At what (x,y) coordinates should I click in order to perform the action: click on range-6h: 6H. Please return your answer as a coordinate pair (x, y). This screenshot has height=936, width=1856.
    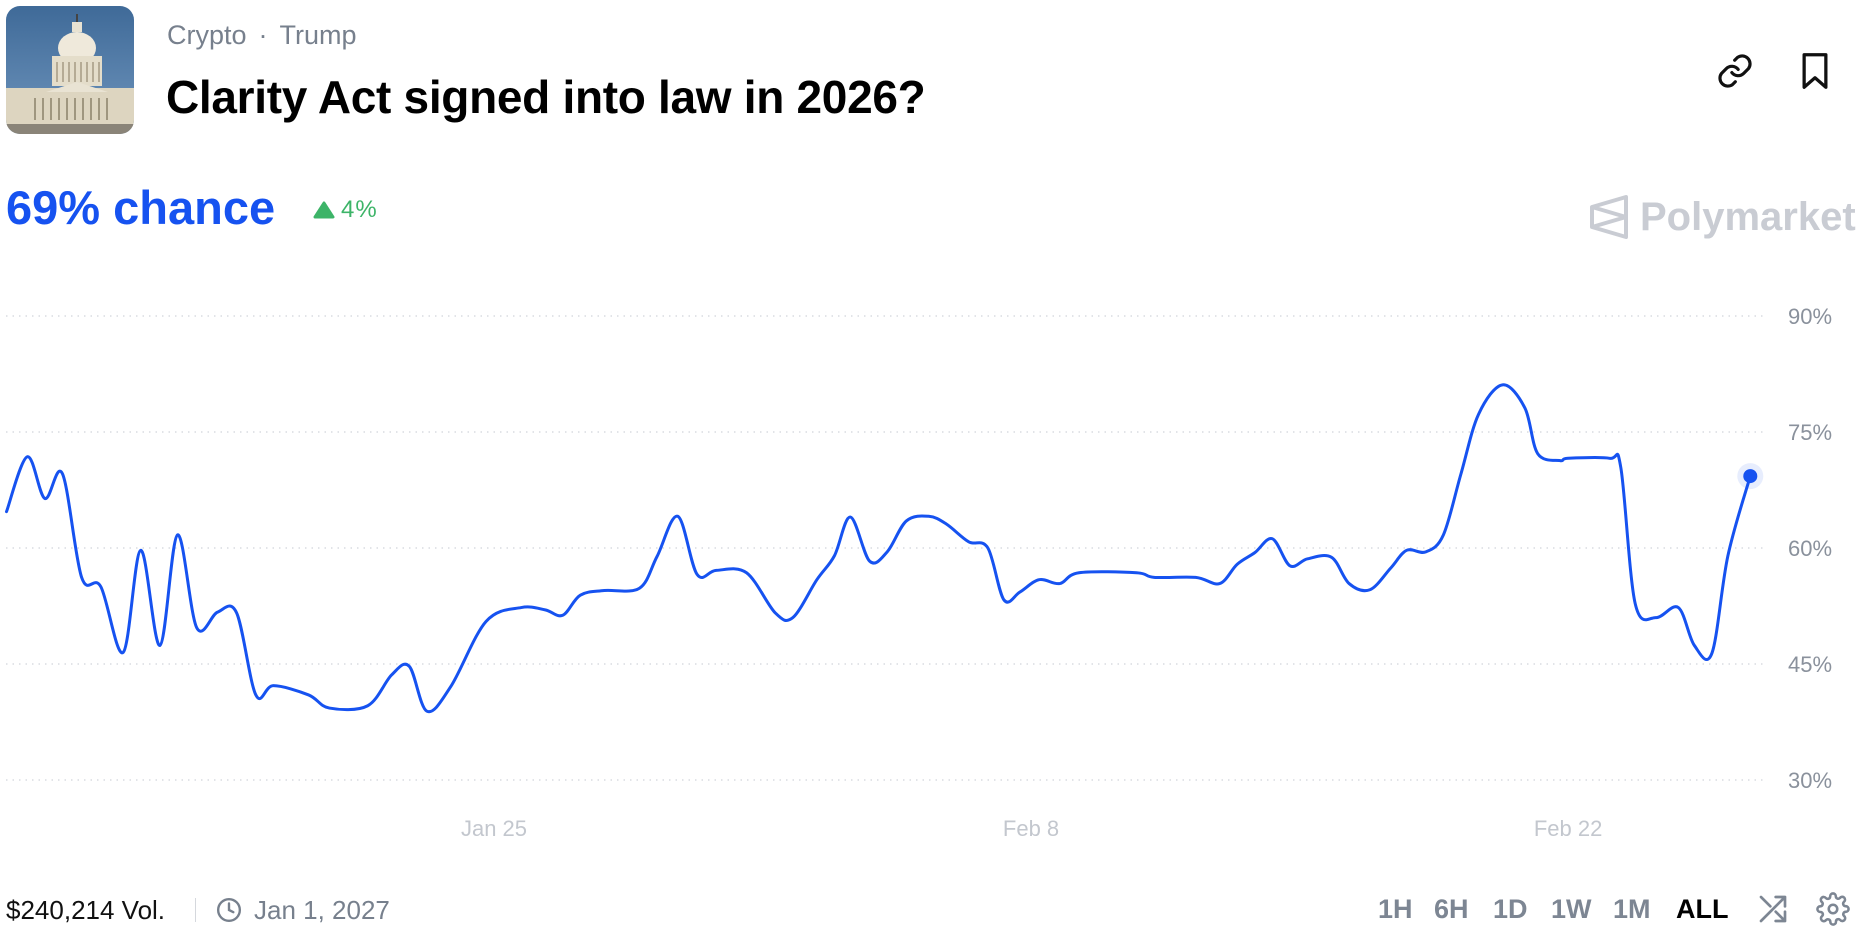
    Looking at the image, I should click on (1451, 909).